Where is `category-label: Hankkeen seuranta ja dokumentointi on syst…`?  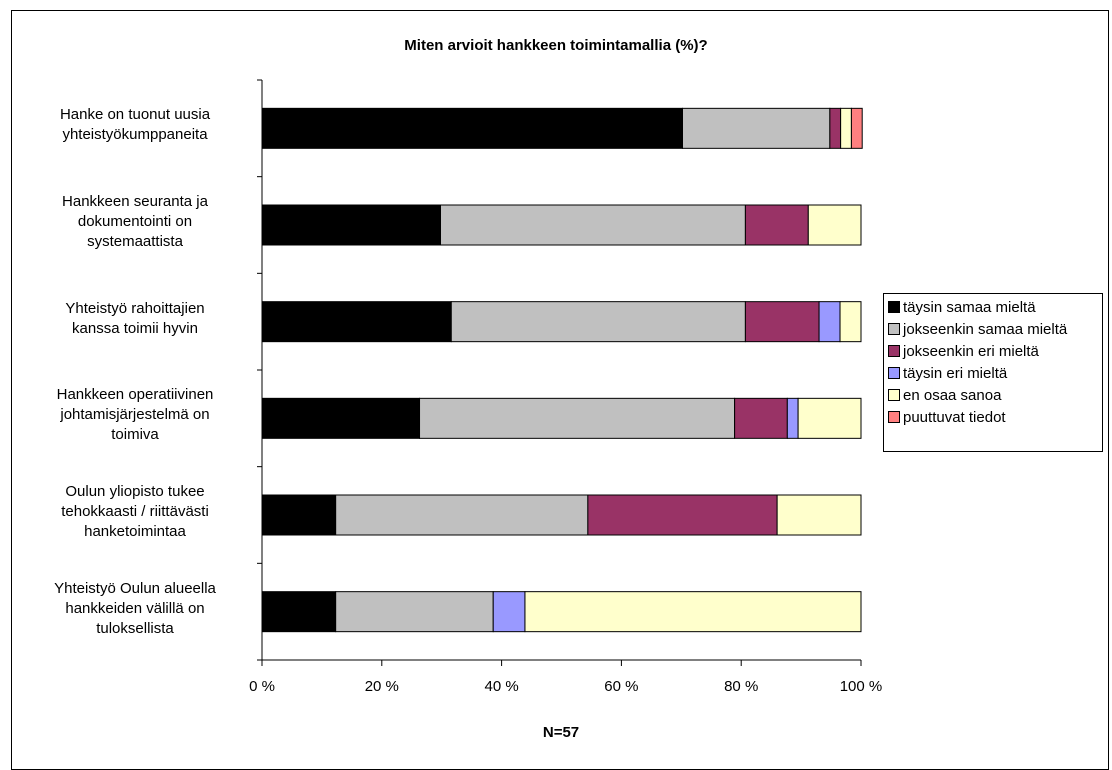
category-label: Hankkeen seuranta ja dokumentointi on syst… is located at coordinates (135, 222).